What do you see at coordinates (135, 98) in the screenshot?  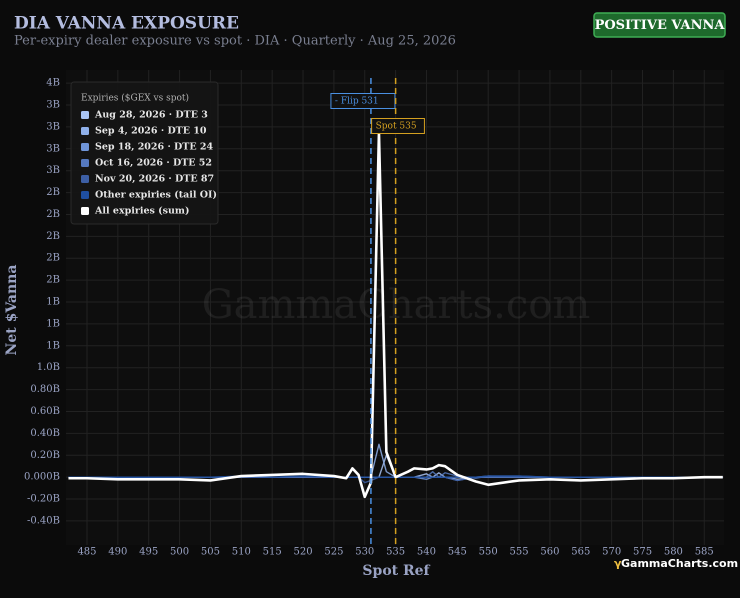 I see `legend-title: Expiries ($GEX vs spot)` at bounding box center [135, 98].